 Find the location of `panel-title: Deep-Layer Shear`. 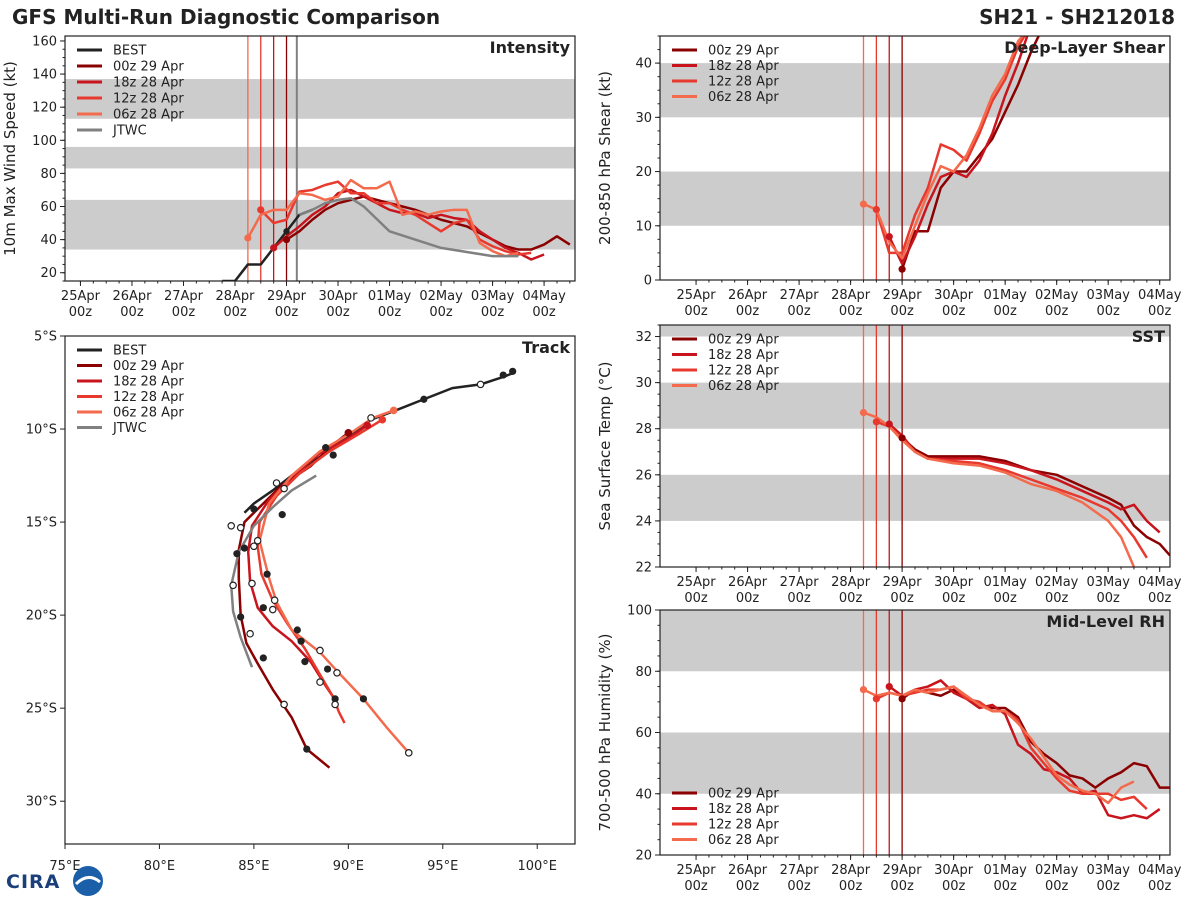

panel-title: Deep-Layer Shear is located at coordinates (1084, 47).